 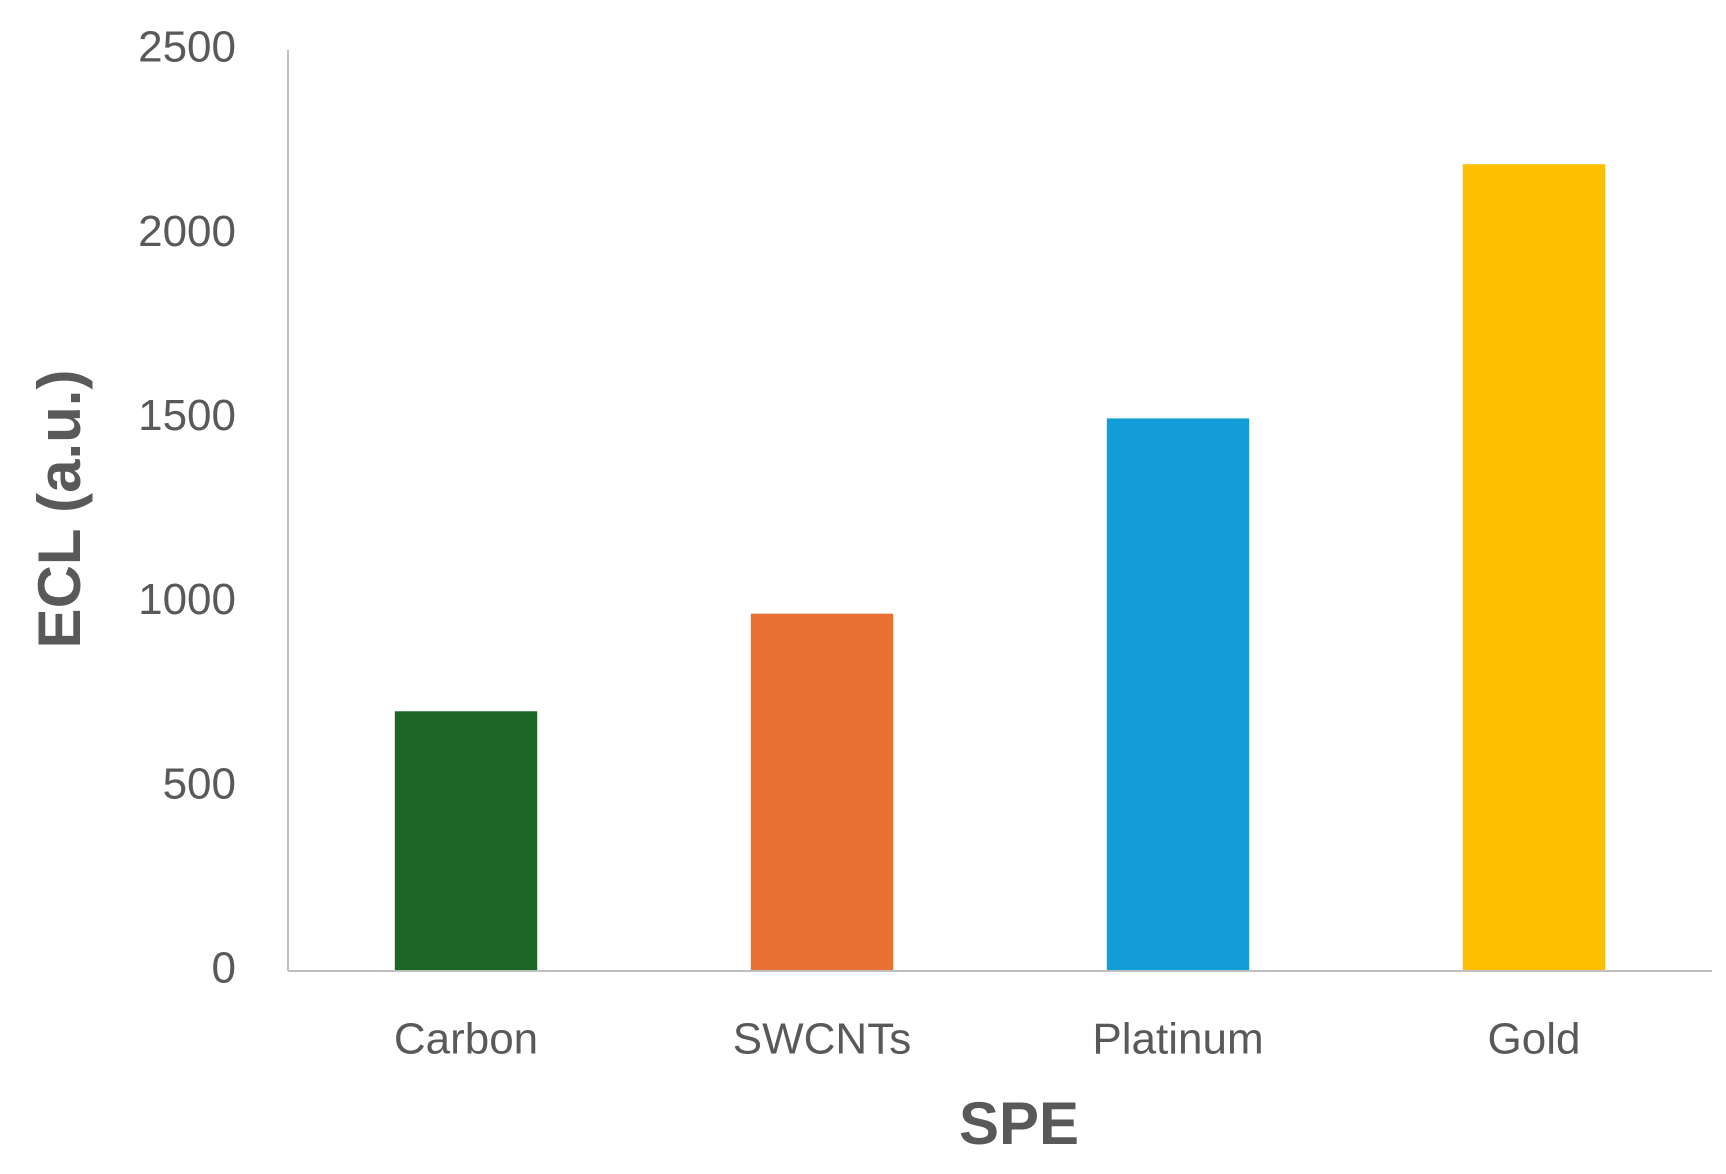 What do you see at coordinates (1534, 1039) in the screenshot?
I see `x-tick-label: Gold` at bounding box center [1534, 1039].